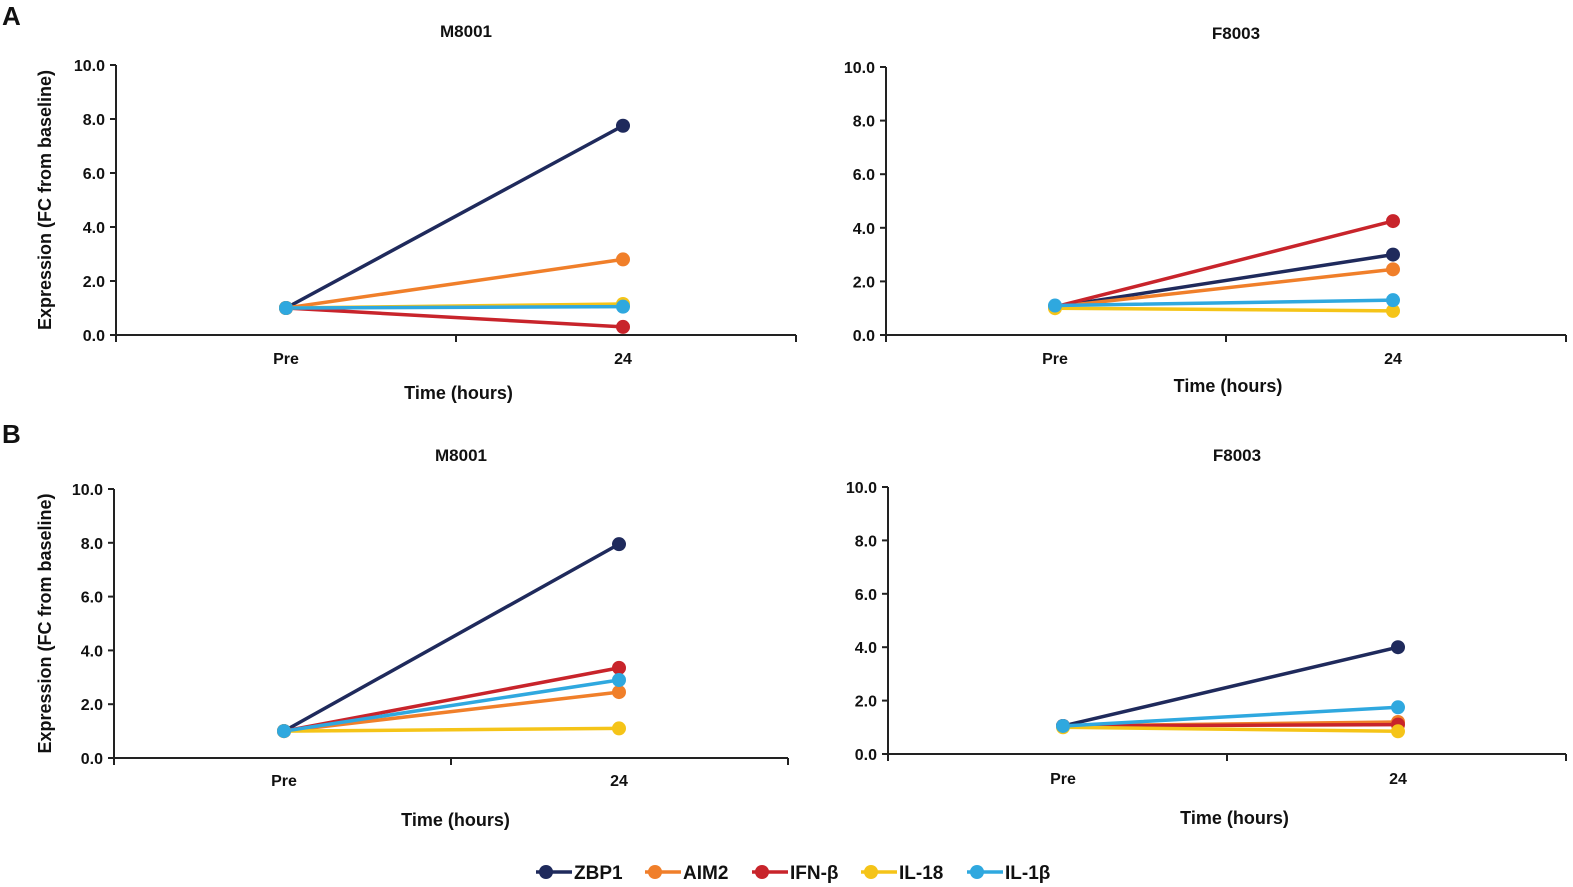  I want to click on legend-item-ifn-beta: IFN-β, so click(795, 873).